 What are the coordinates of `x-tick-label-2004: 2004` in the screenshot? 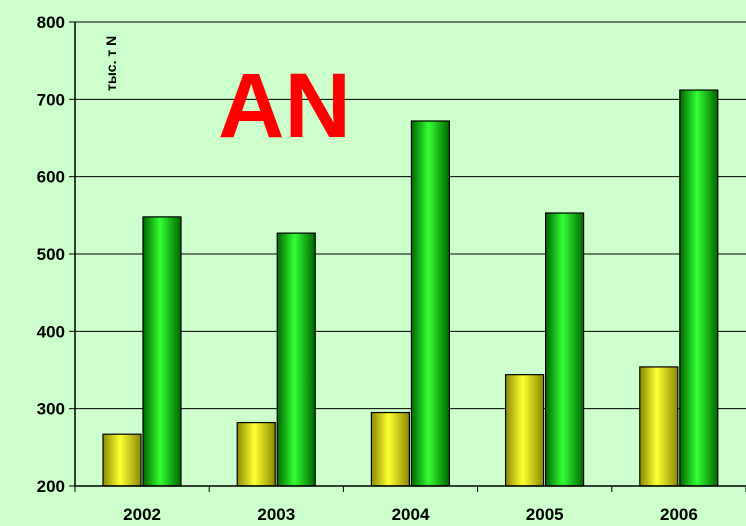 It's located at (411, 514).